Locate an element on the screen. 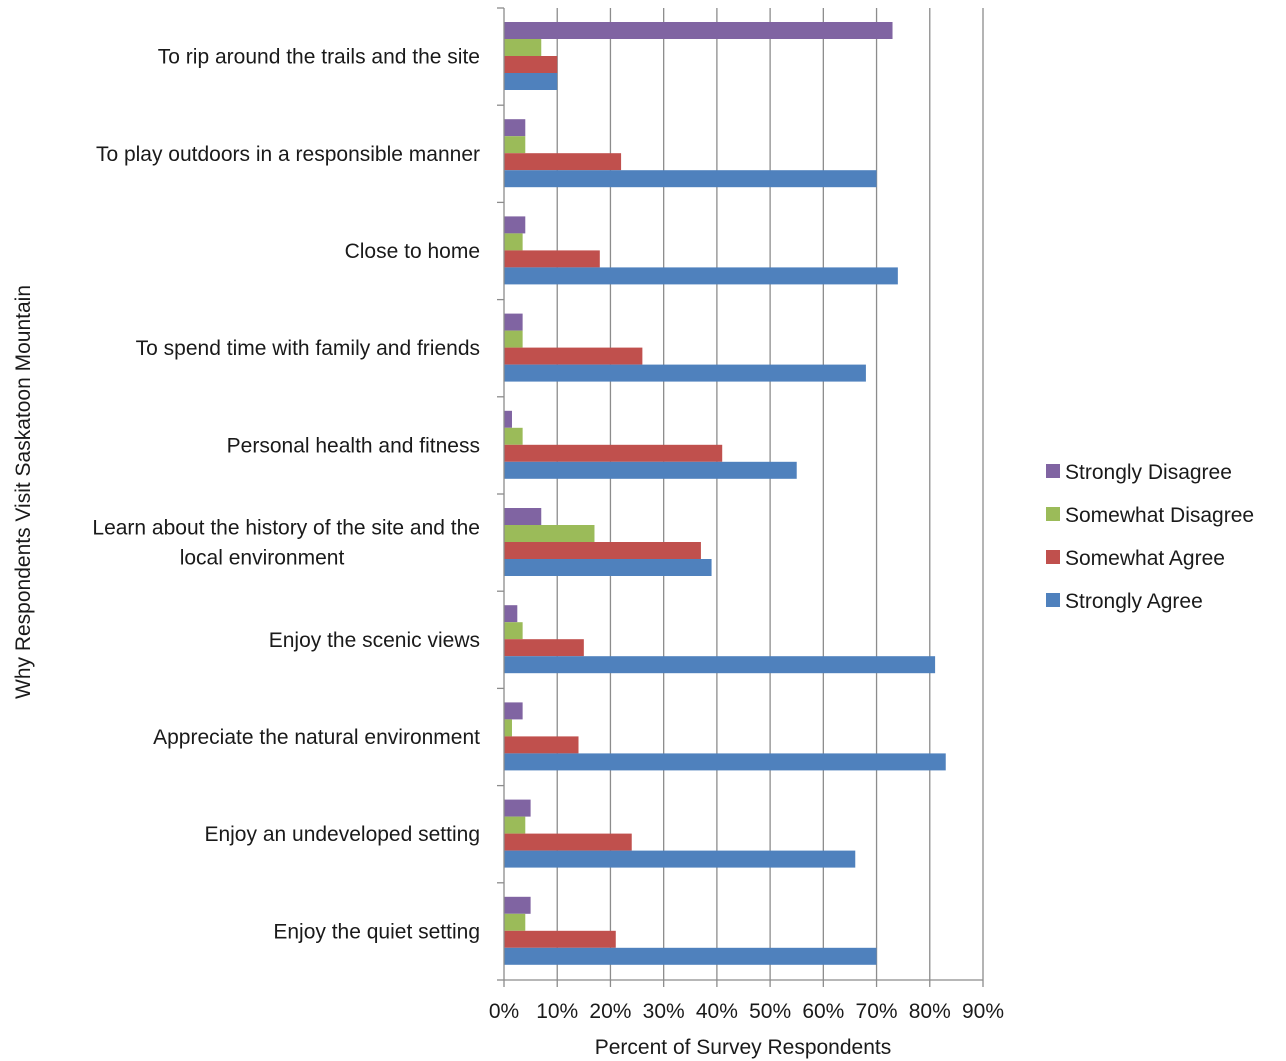 This screenshot has width=1286, height=1061. legend-label: Somewhat Agree is located at coordinates (1145, 558).